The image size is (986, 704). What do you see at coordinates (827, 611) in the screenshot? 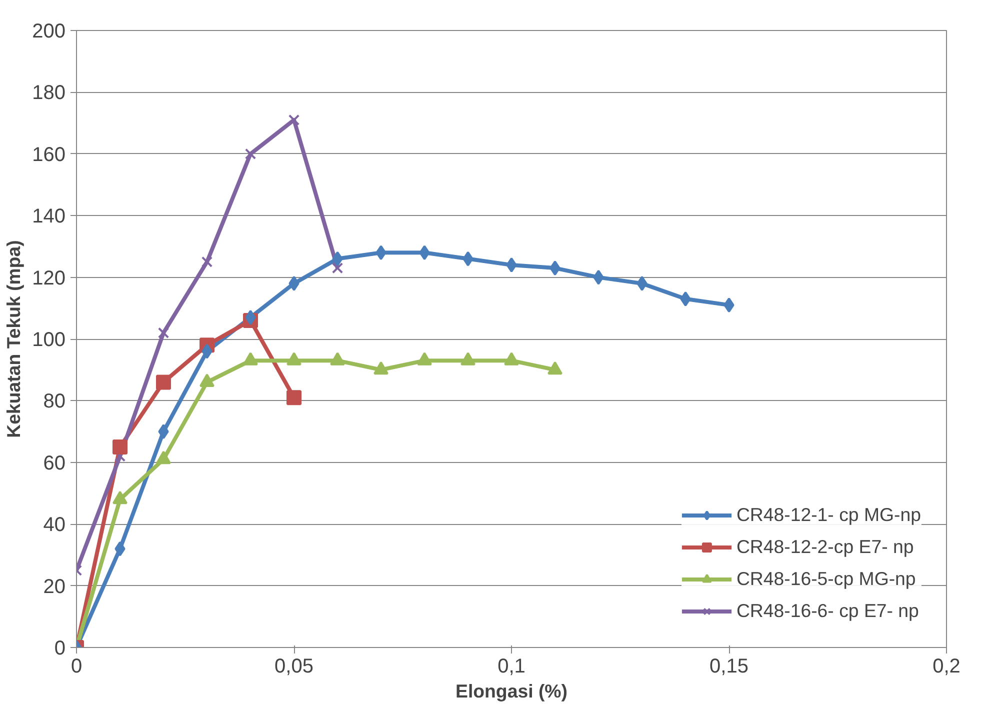
I see `legend-label: CR48-16-6- cp E7- np` at bounding box center [827, 611].